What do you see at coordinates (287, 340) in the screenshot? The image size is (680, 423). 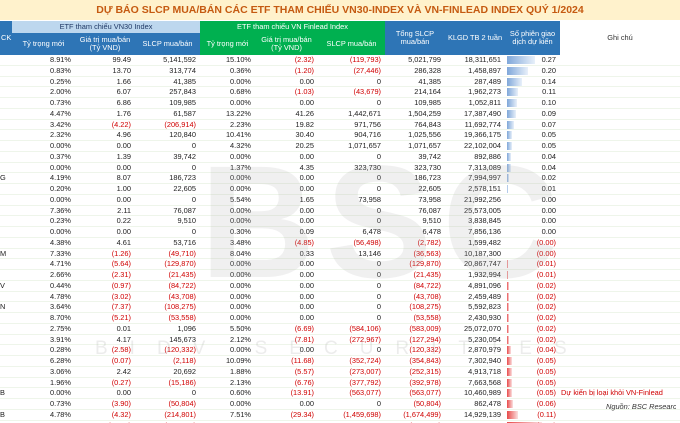 I see `table-cell: (7.81)` at bounding box center [287, 340].